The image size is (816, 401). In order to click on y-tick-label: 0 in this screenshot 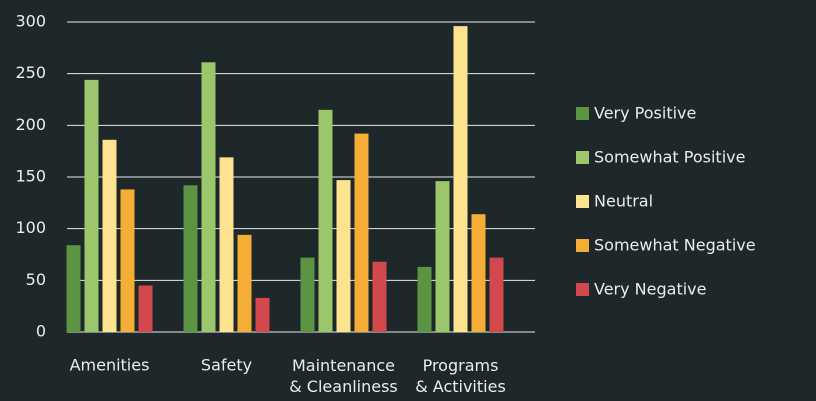, I will do `click(41, 331)`.